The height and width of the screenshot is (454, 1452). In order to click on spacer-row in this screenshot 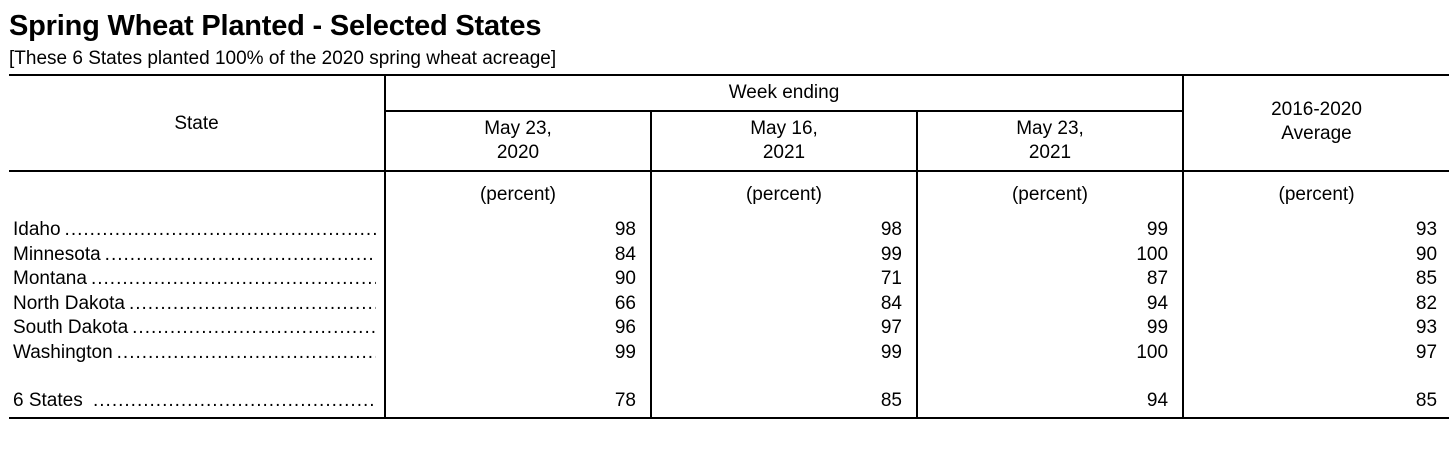, I will do `click(729, 377)`.